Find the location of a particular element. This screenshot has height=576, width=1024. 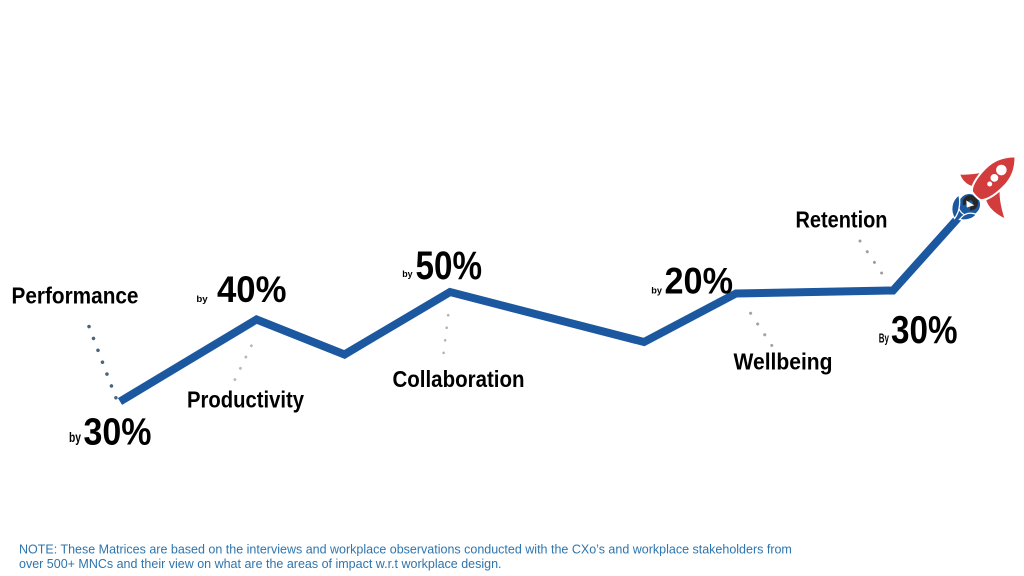

svg-text: 20% is located at coordinates (699, 280).